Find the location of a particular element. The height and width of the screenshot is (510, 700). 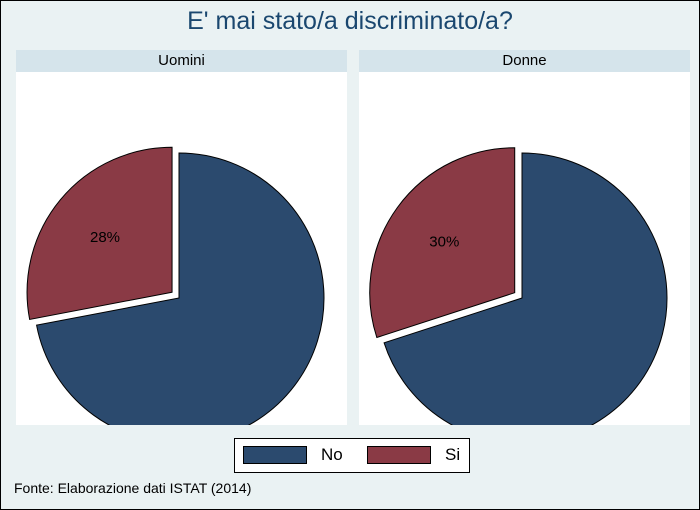

chart-title: E' mai stato/a discriminato/a? is located at coordinates (350, 21).